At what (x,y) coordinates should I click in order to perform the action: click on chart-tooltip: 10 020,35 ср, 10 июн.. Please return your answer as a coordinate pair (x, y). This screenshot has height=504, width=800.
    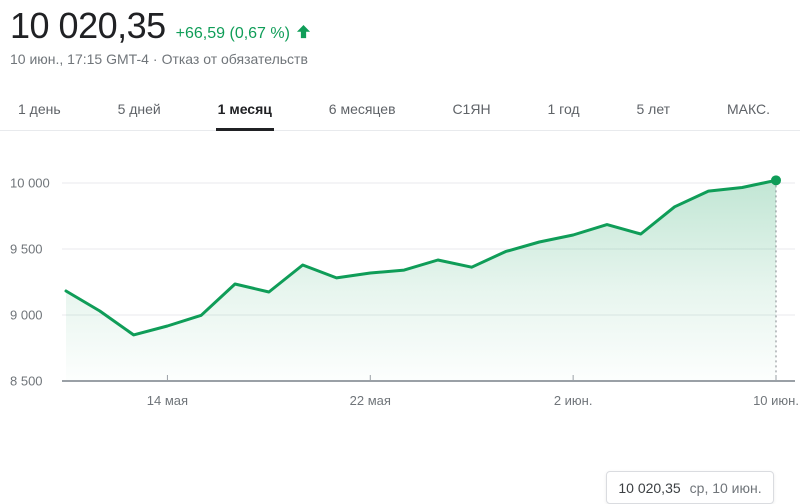
    Looking at the image, I should click on (690, 487).